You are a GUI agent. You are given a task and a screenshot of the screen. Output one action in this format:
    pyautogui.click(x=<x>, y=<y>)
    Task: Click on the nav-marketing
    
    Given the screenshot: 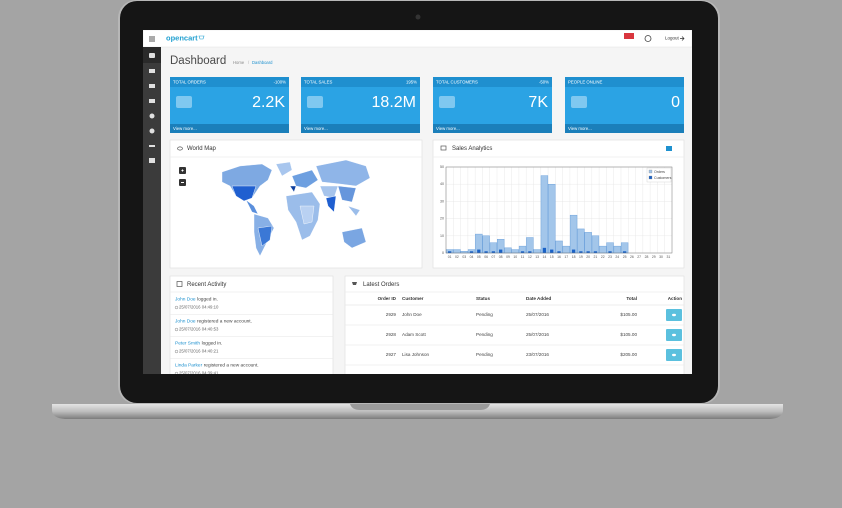 What is the action you would take?
    pyautogui.click(x=152, y=116)
    